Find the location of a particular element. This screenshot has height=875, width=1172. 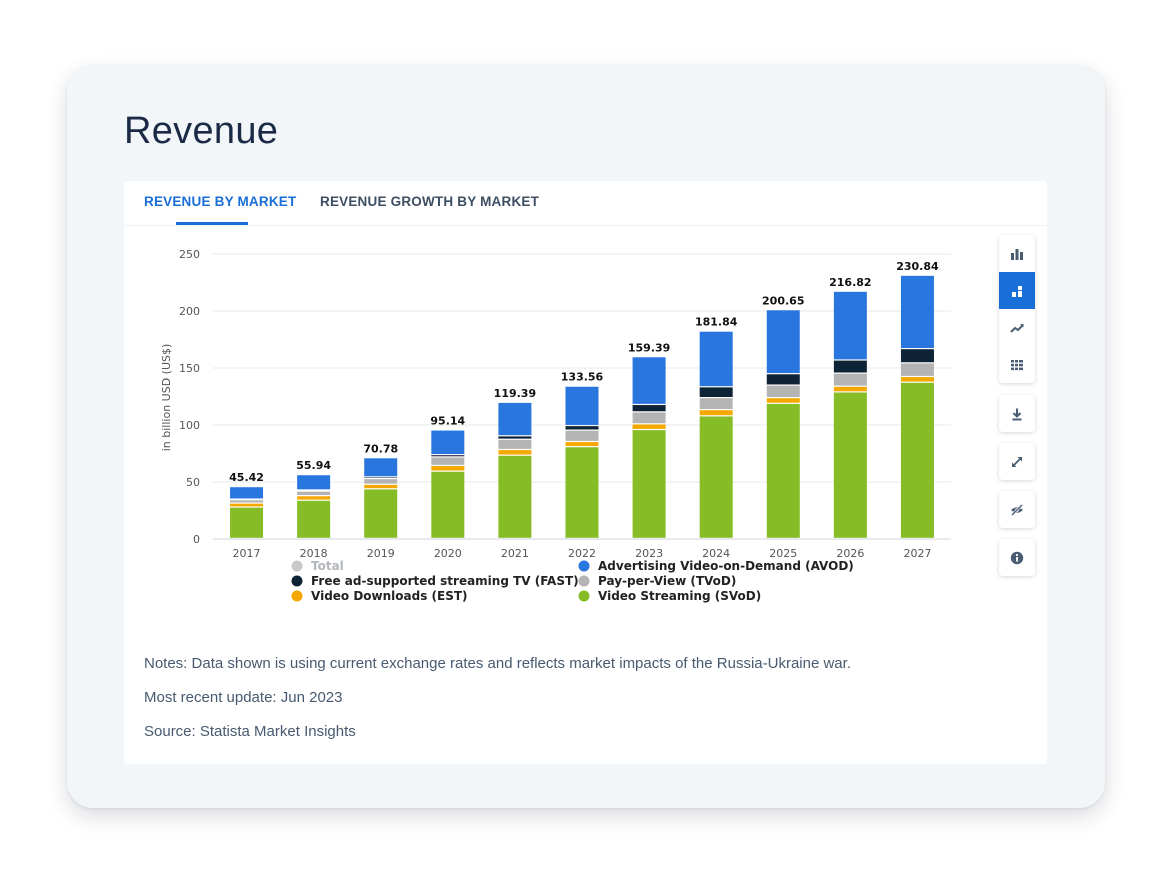

x-tick-label: 2017 is located at coordinates (247, 553).